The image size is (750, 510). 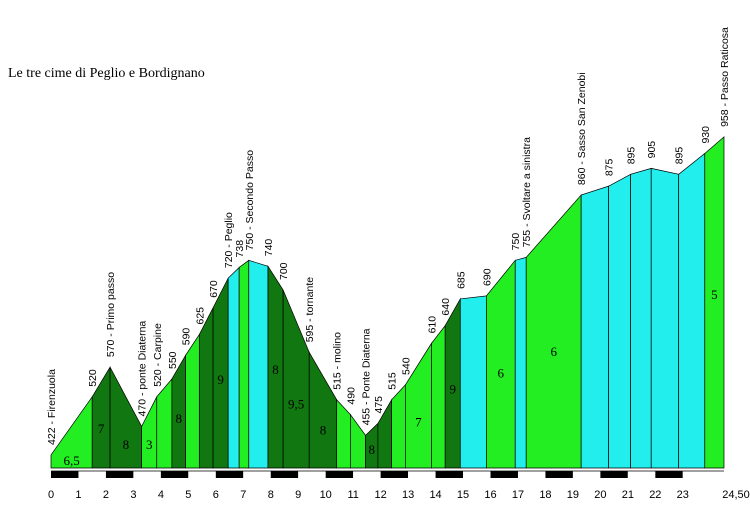 What do you see at coordinates (381, 495) in the screenshot?
I see `x-tick-label: 12` at bounding box center [381, 495].